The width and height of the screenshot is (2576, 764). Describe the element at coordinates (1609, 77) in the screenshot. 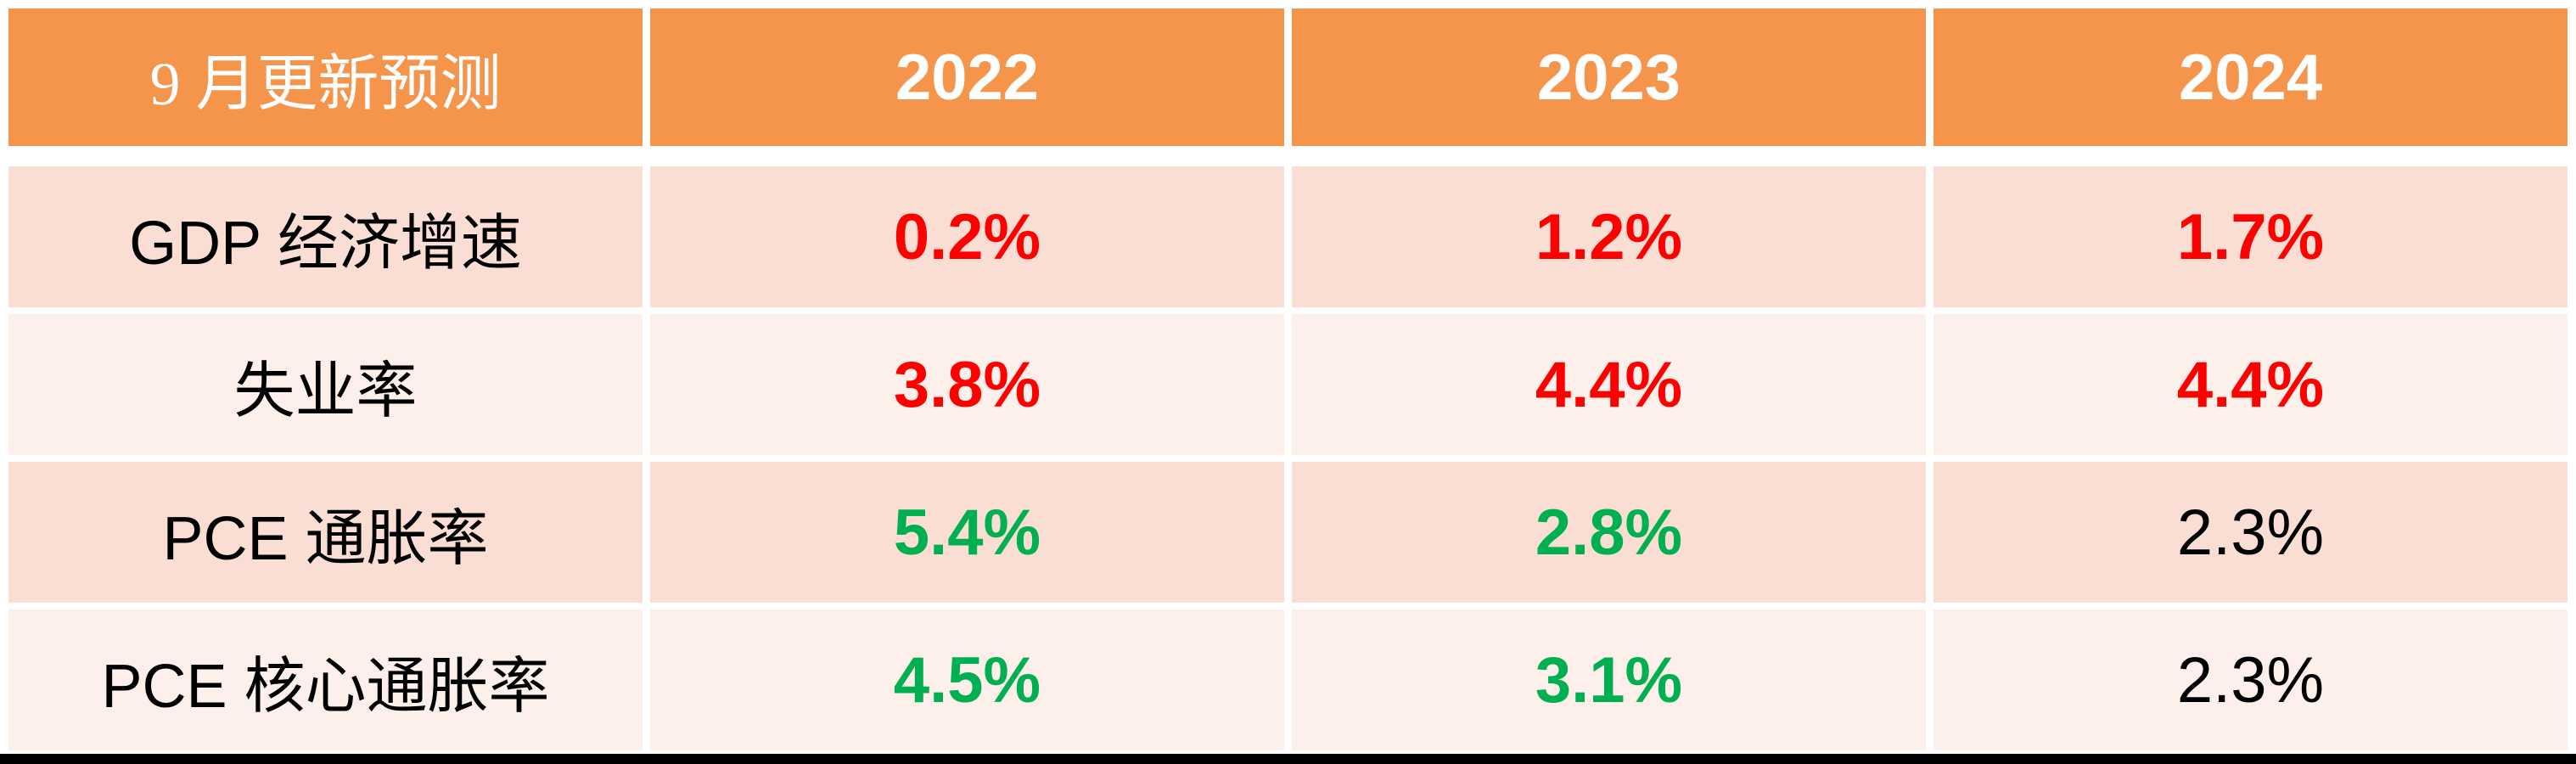

I see `header-cell-2023: 2023` at that location.